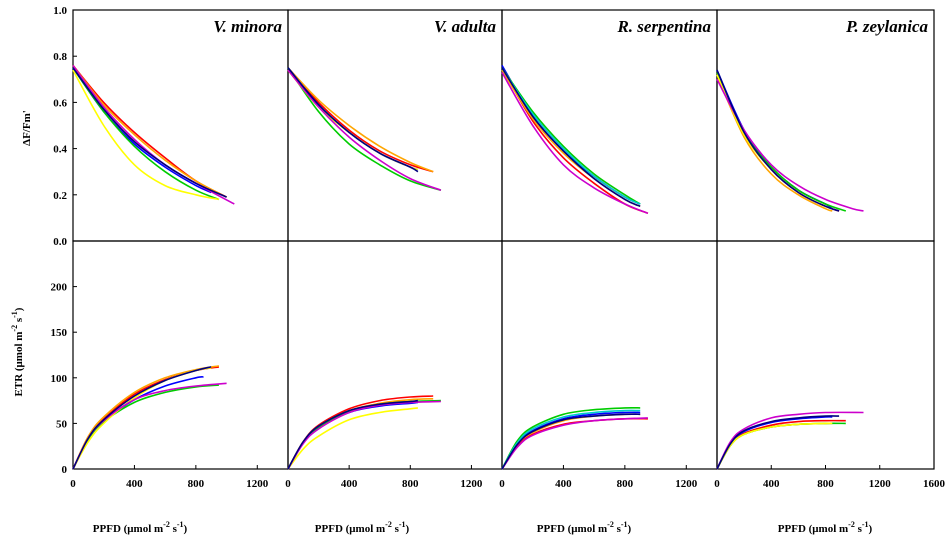  Describe the element at coordinates (59, 333) in the screenshot. I see `y-tick-label-p5-3: 150` at that location.